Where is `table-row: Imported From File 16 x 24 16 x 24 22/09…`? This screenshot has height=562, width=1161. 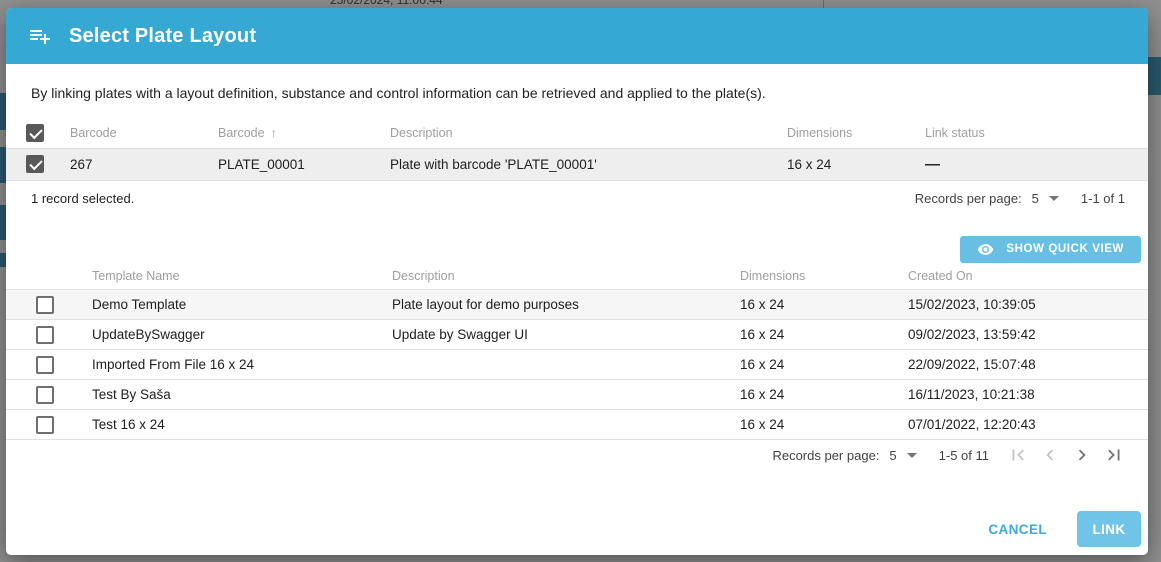 table-row: Imported From File 16 x 24 16 x 24 22/09… is located at coordinates (577, 364).